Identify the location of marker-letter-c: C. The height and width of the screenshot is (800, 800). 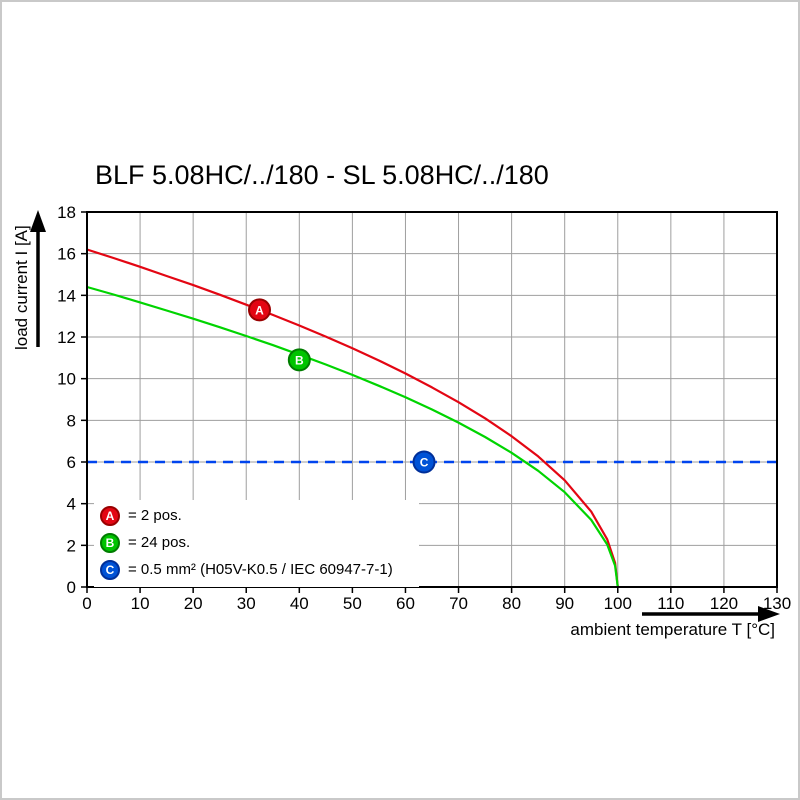
(424, 463).